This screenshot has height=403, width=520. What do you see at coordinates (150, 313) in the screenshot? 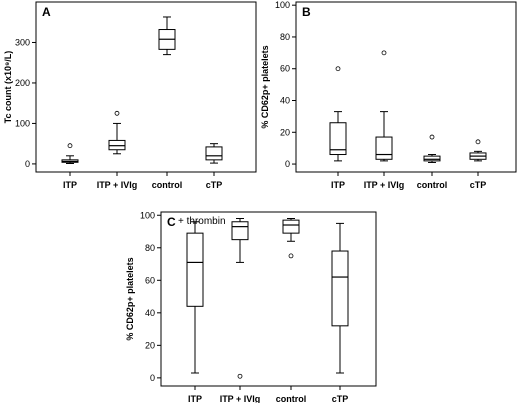
I see `panel-c-y-tick-label: 40` at bounding box center [150, 313].